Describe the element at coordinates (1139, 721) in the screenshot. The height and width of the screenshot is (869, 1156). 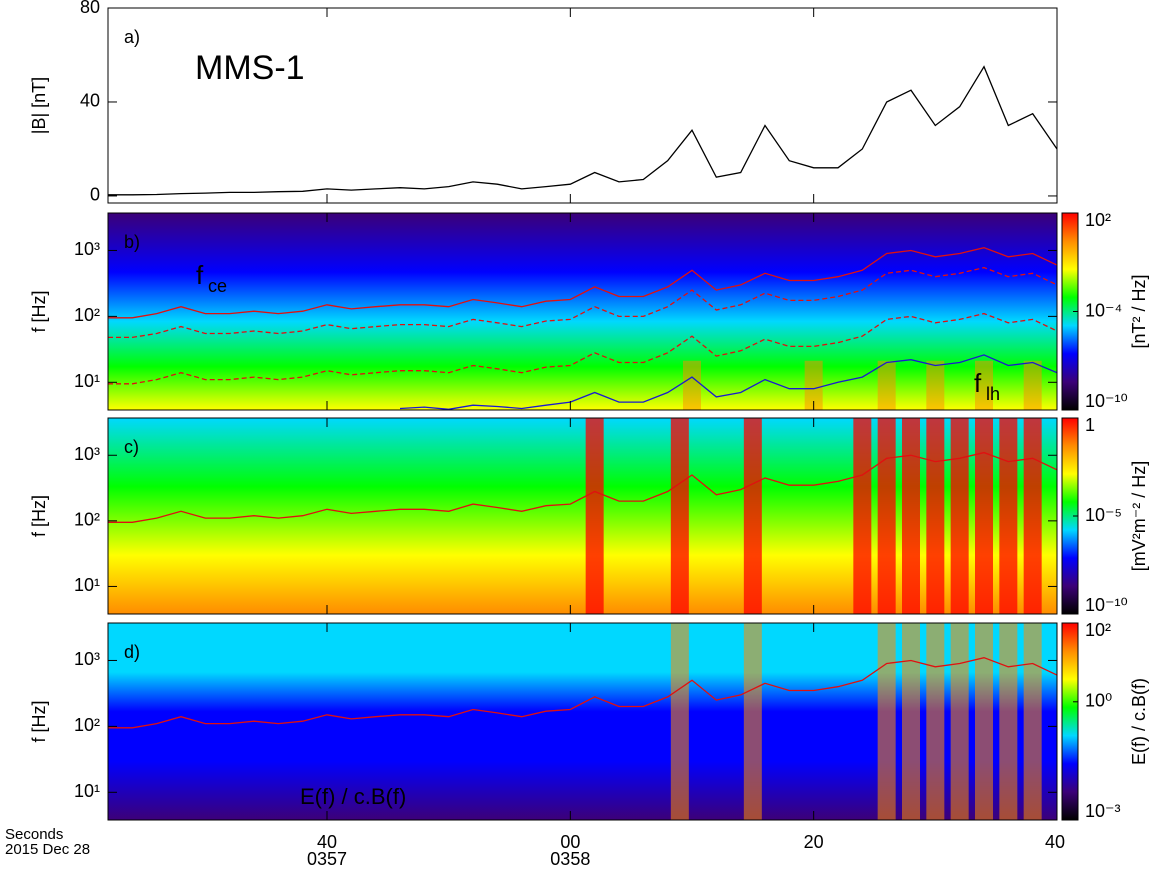
I see `colorbar-title: E(f) / c.B(f)` at that location.